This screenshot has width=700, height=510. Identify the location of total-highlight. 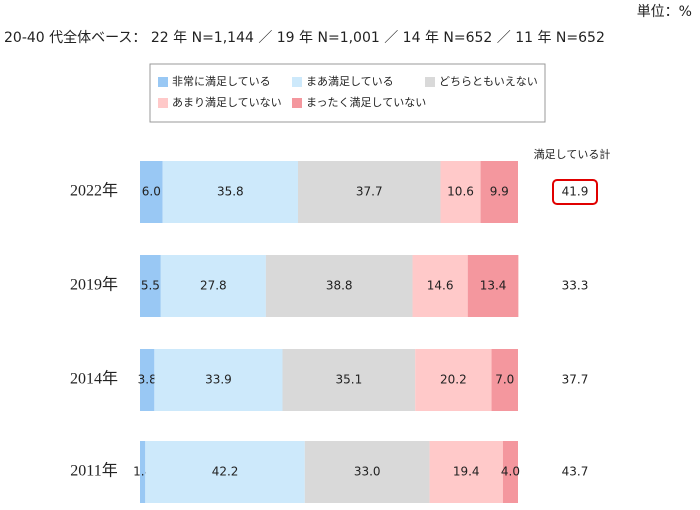
(575, 192).